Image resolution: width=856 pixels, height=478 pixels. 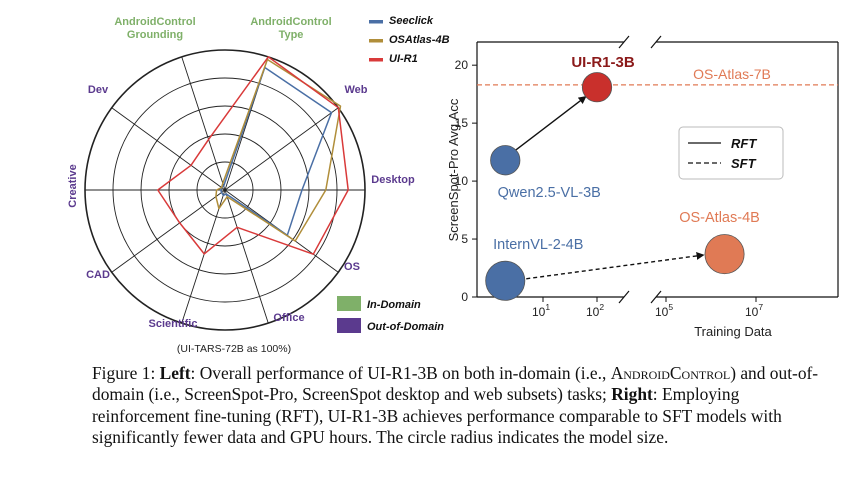 I want to click on radar-axis-label-office: Office, so click(x=288, y=318).